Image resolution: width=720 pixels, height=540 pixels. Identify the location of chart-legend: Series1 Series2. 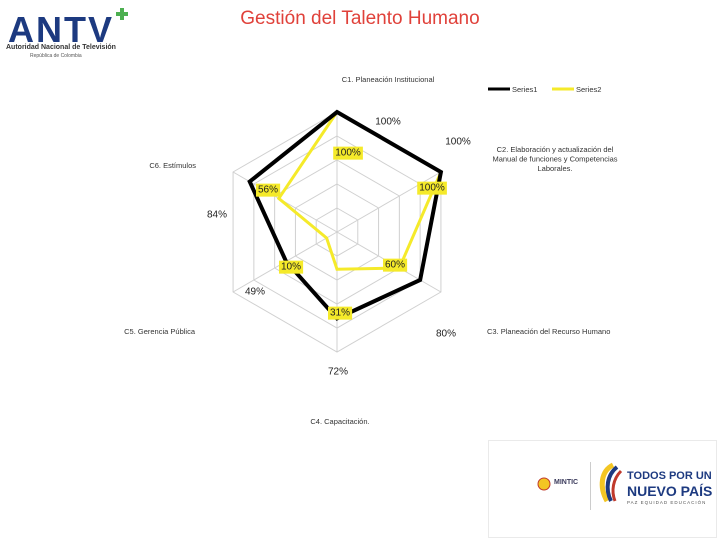
(544, 89).